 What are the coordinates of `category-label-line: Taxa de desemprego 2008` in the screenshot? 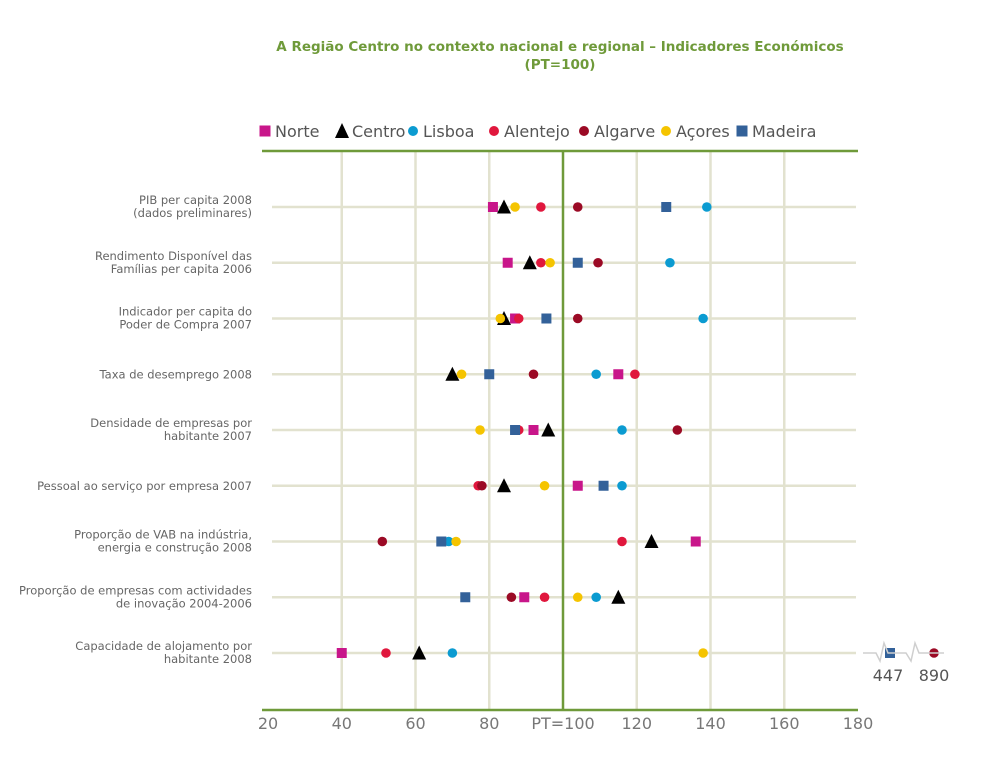 It's located at (175, 374).